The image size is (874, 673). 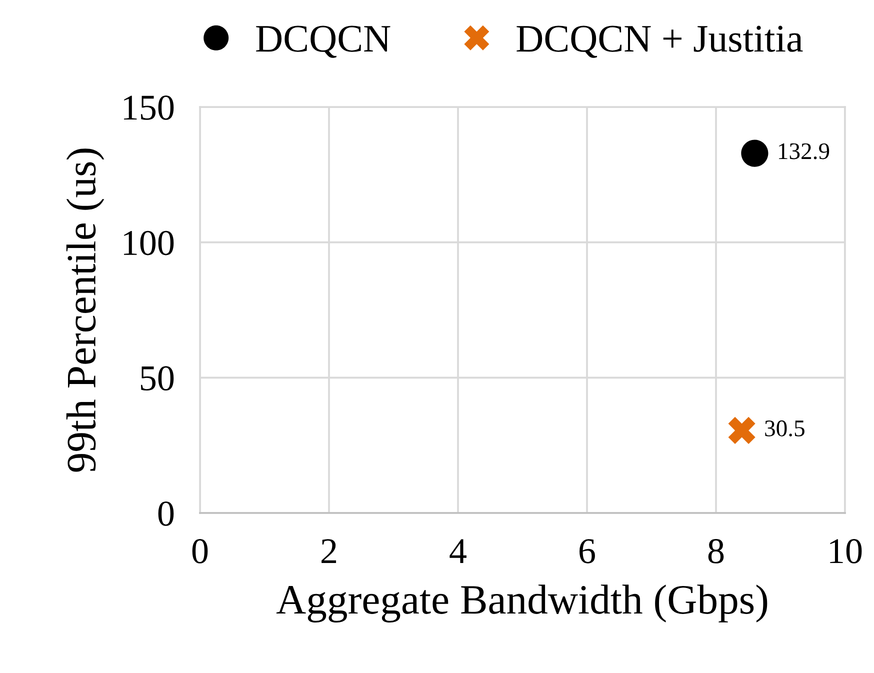 I want to click on x-tick-label: 4, so click(x=458, y=551).